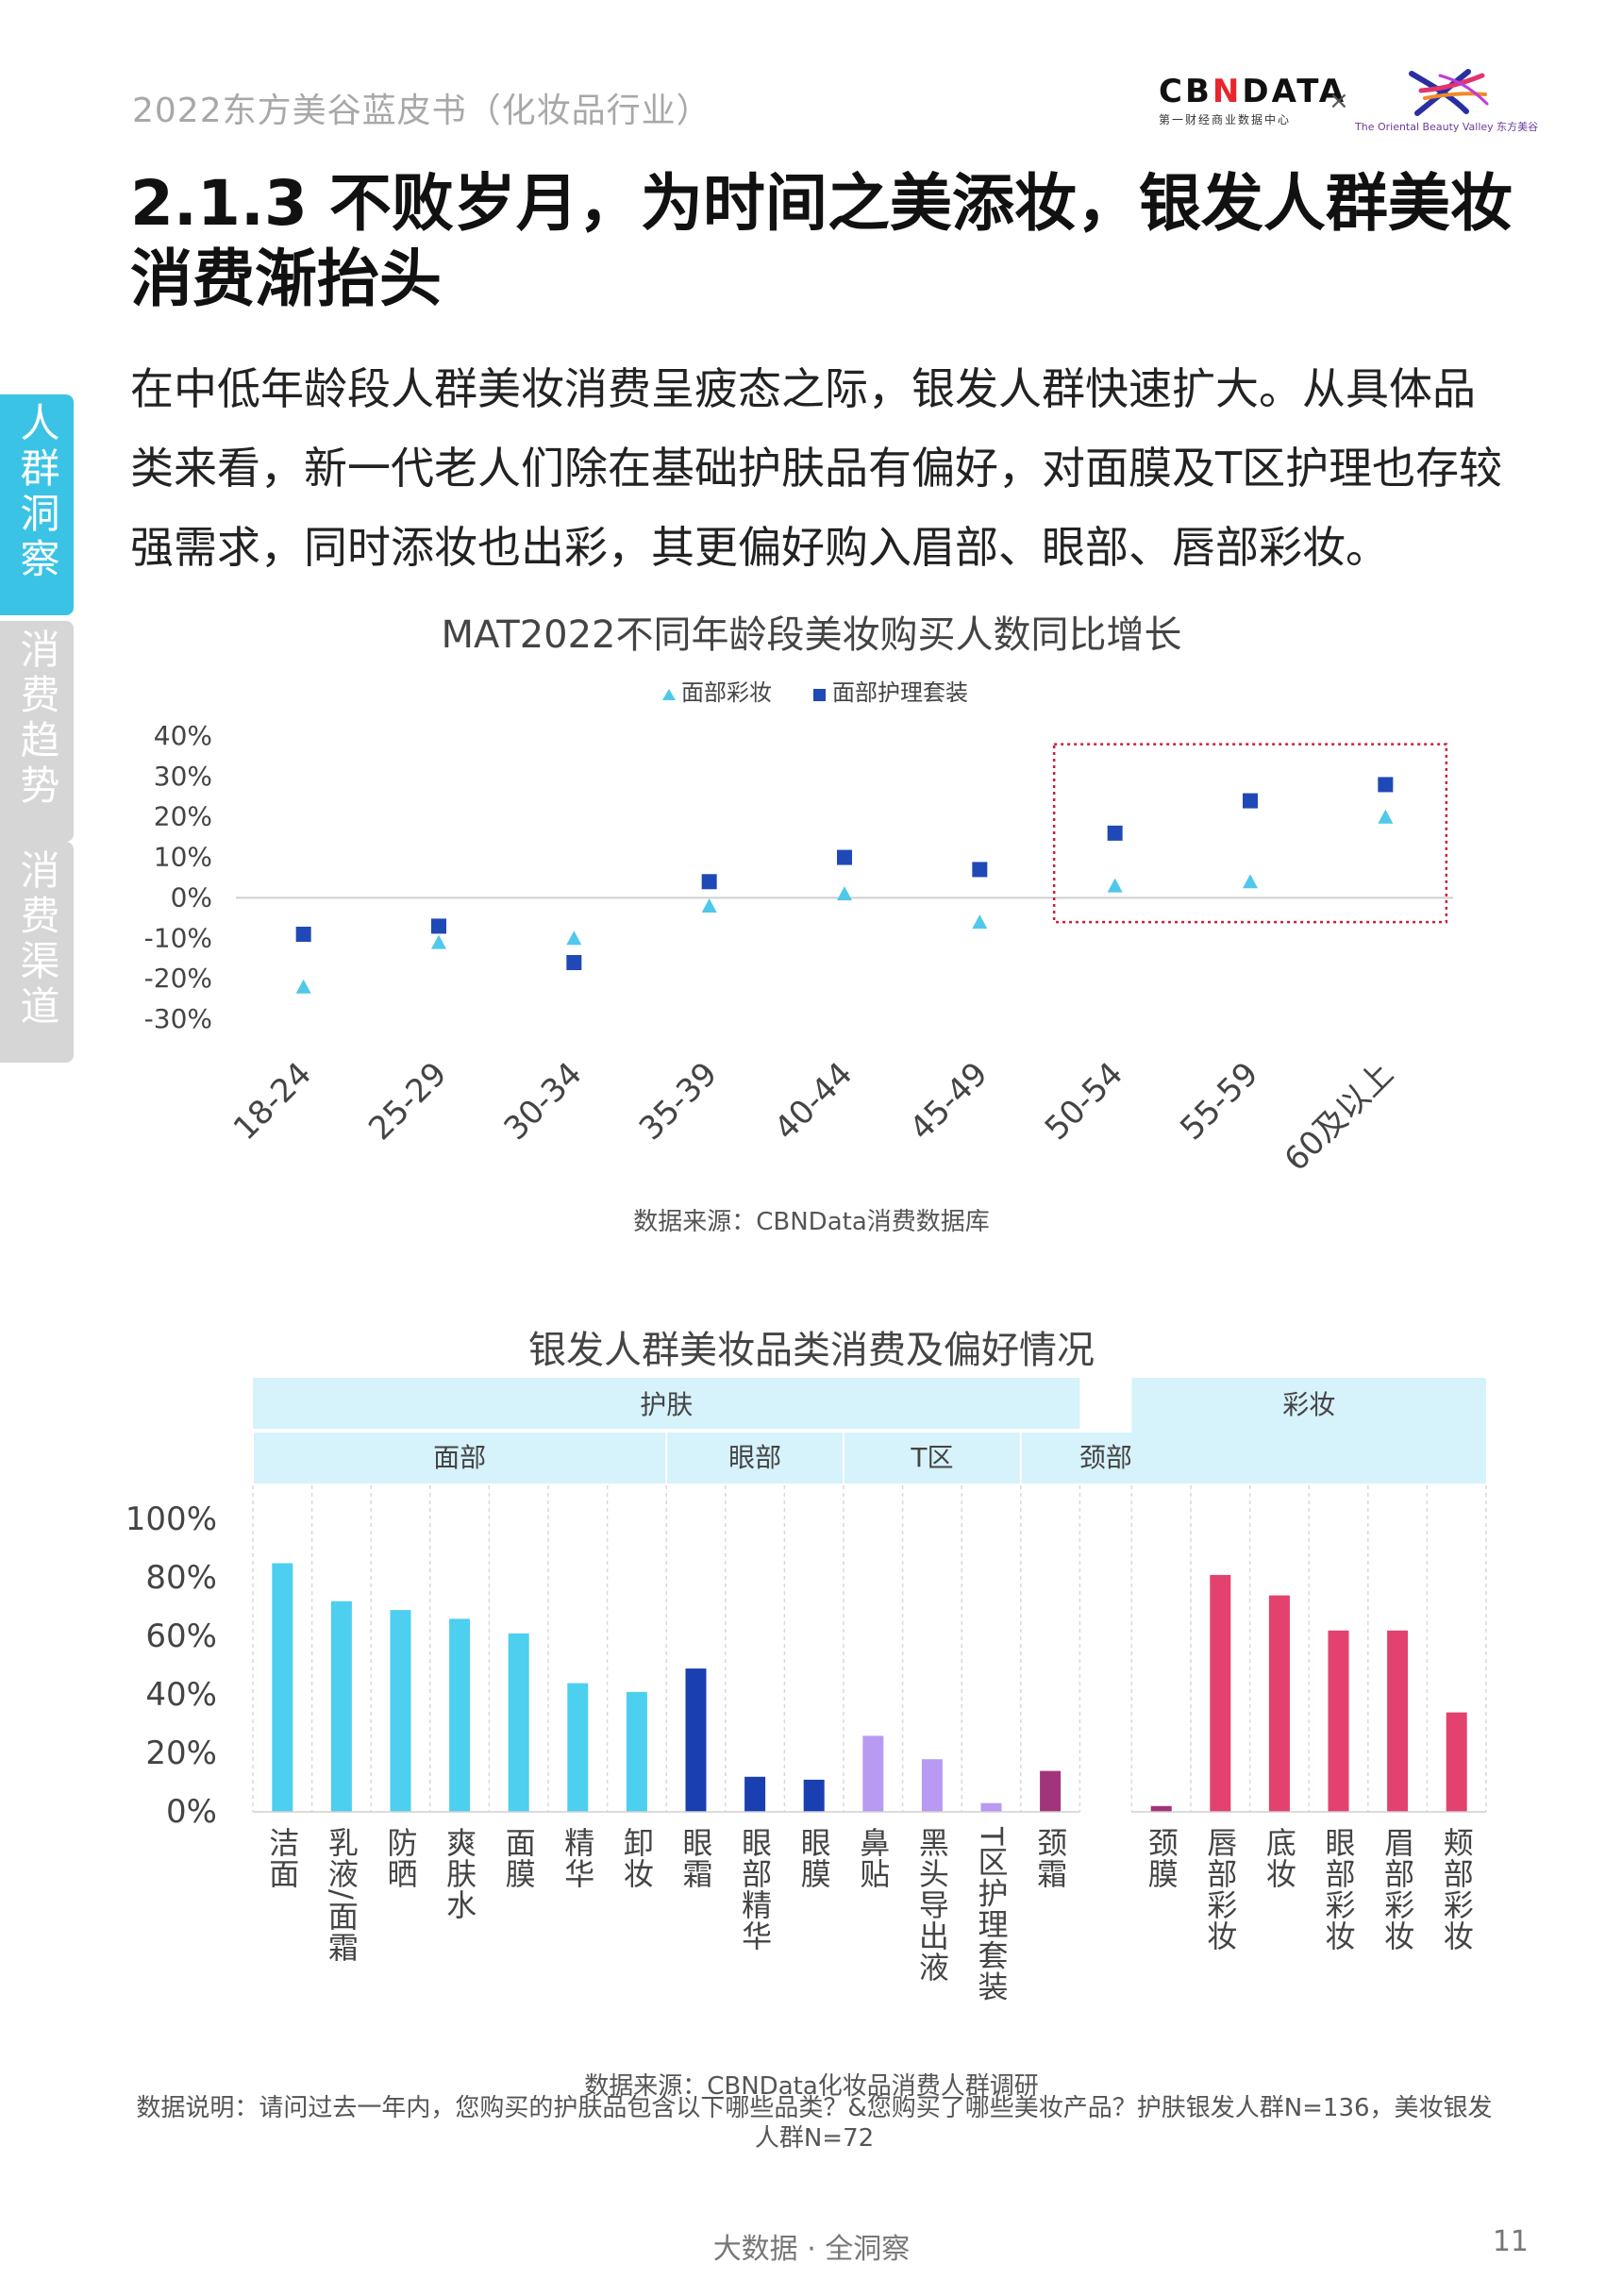  Describe the element at coordinates (1050, 1858) in the screenshot. I see `x-tick-label: 颈霜` at that location.